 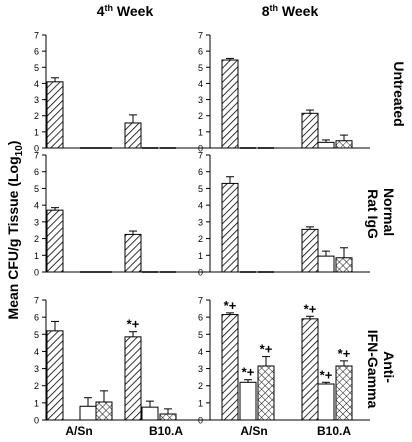 I want to click on x-label-4w-a-sn: A/Sn, so click(x=78, y=431).